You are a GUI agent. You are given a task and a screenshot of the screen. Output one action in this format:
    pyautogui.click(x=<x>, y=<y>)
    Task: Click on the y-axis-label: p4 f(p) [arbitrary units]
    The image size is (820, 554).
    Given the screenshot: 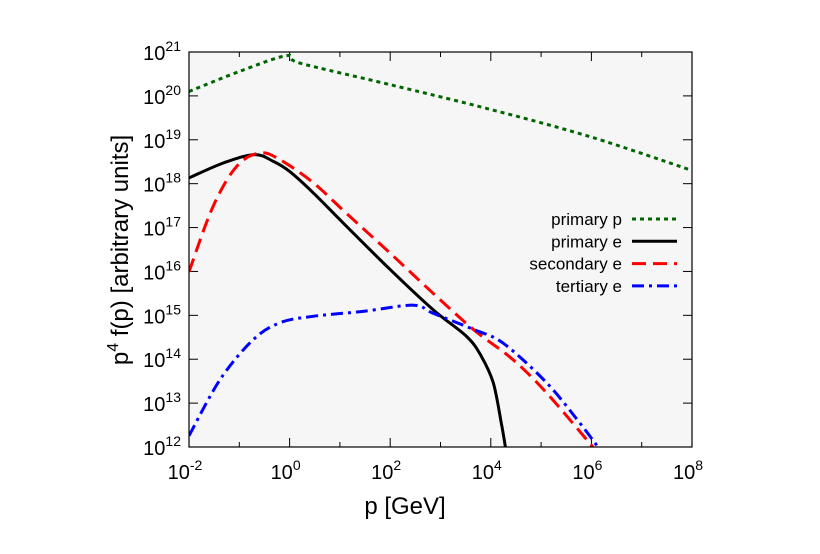 What is the action you would take?
    pyautogui.click(x=119, y=250)
    